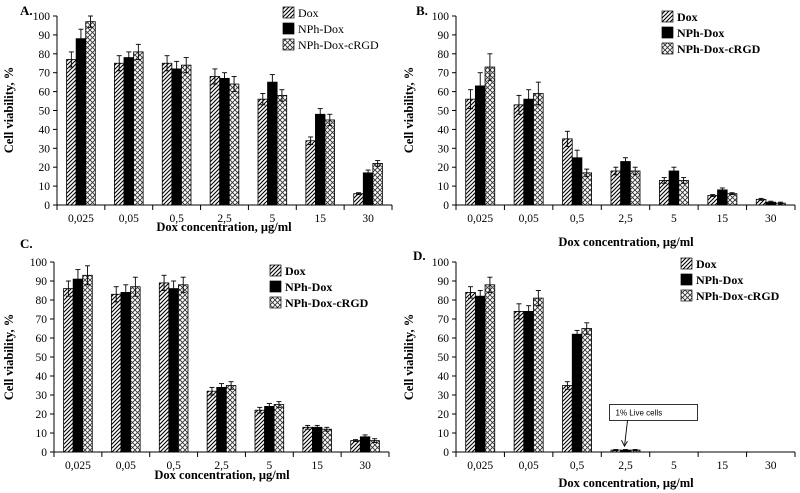  I want to click on y-tick-label: 40, so click(444, 130).